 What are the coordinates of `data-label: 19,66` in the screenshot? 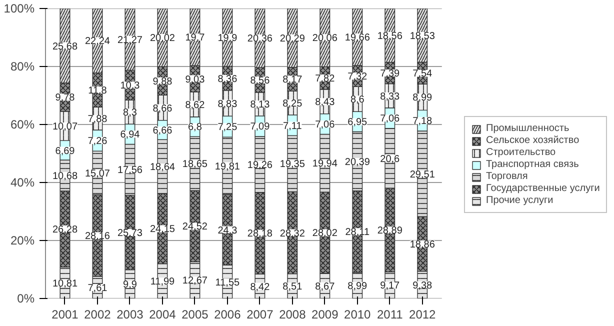 It's located at (357, 38).